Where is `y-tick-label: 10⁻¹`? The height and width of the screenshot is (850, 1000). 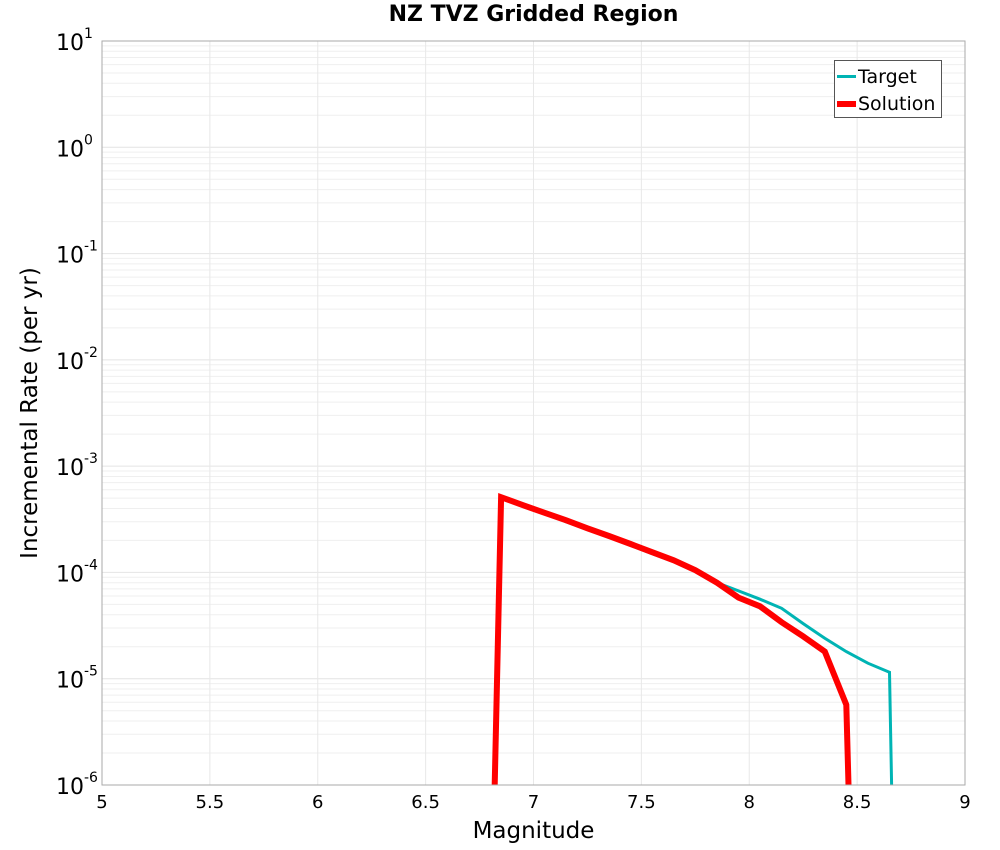 y-tick-label: 10⁻¹ is located at coordinates (77, 254).